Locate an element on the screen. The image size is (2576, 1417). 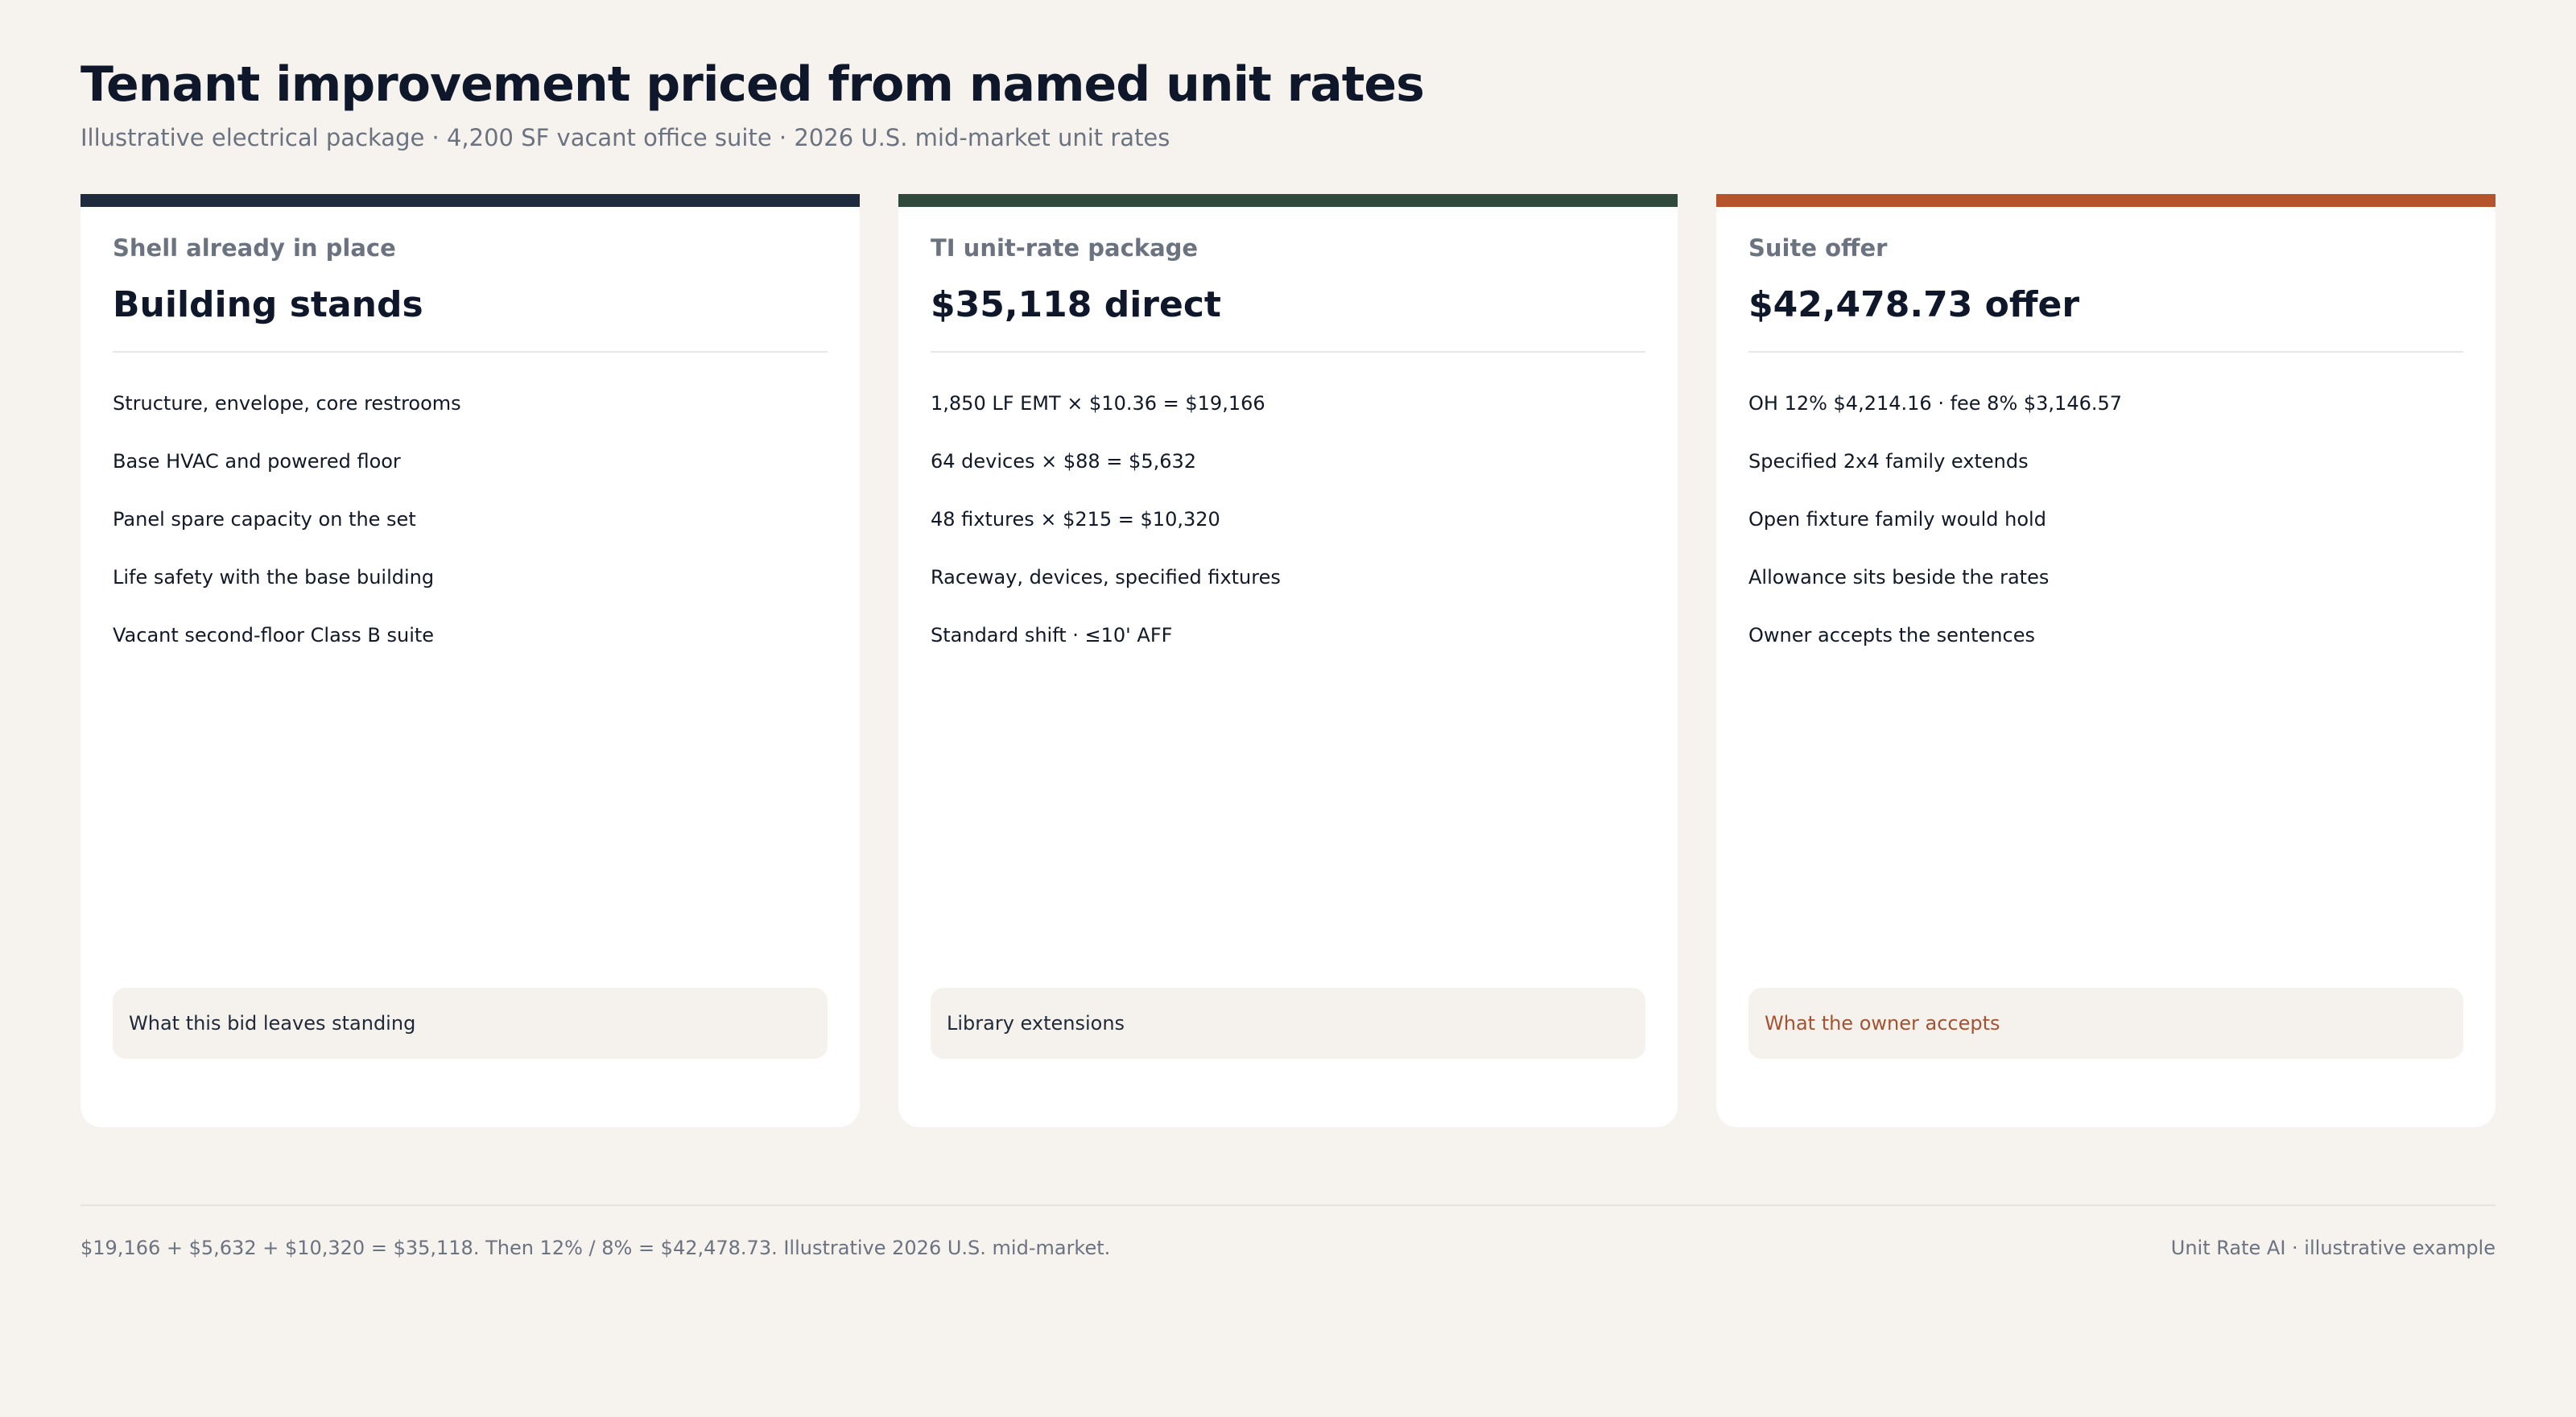
card-item: Specified 2x4 family extends is located at coordinates (1888, 461).